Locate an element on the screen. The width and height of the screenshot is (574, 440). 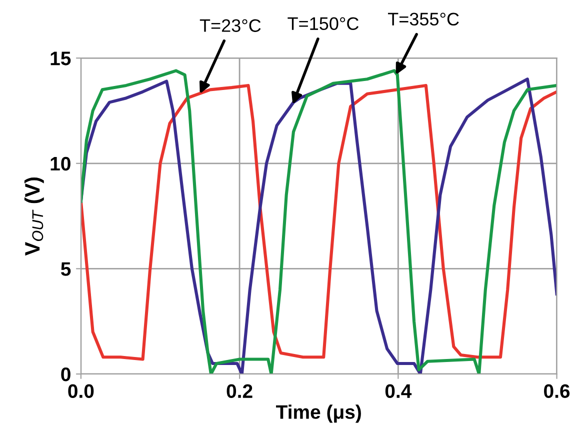
x-axis-title: Time (μs) is located at coordinates (318, 413).